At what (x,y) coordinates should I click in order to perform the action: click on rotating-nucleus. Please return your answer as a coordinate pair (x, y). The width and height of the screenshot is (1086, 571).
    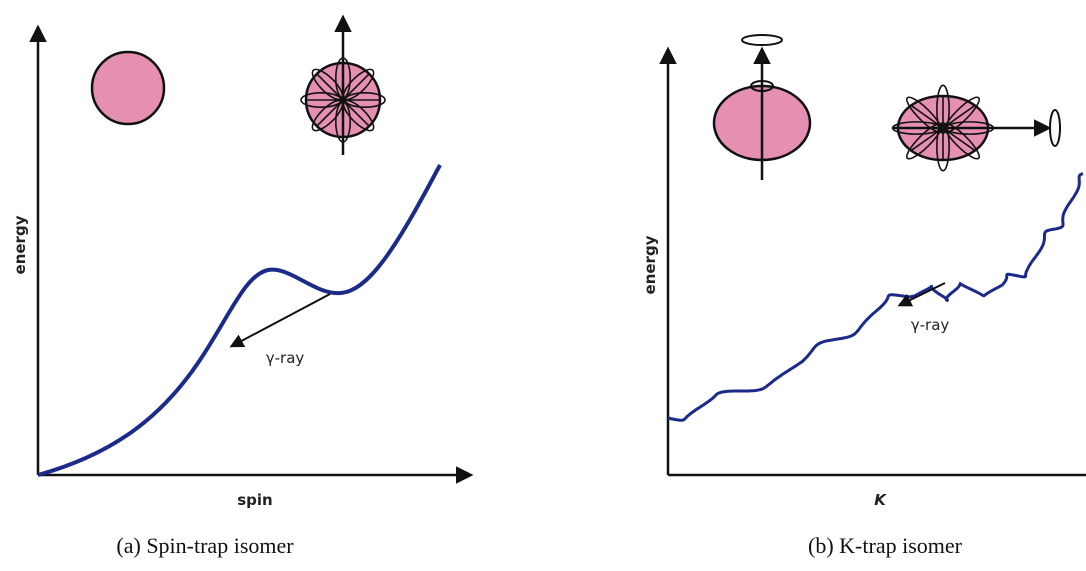
    Looking at the image, I should click on (343, 84).